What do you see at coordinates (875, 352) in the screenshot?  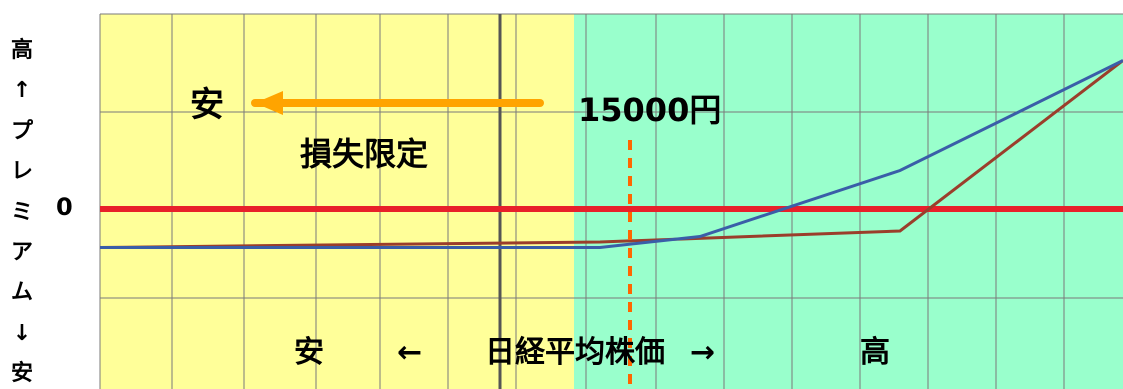 I see `x-axis-right-label: 高` at bounding box center [875, 352].